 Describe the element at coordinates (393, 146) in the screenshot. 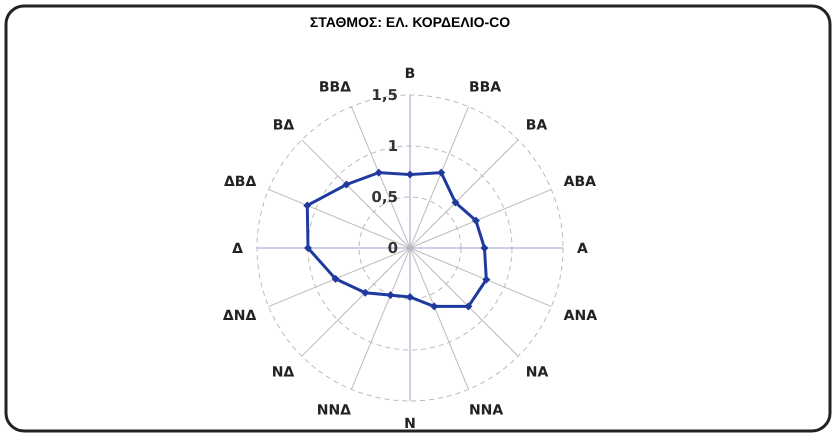

I see `y-tick-label: 1` at that location.